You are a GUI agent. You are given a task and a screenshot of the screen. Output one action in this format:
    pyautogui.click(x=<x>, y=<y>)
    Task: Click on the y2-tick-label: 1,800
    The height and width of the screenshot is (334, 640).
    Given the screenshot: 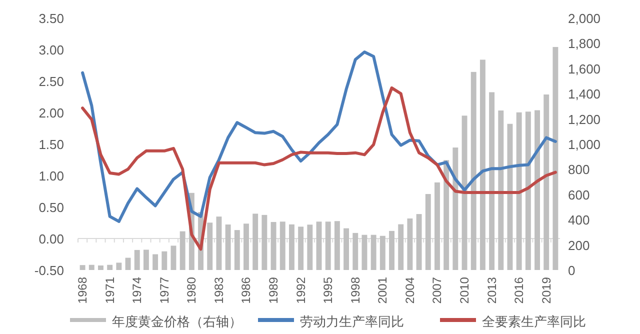 What is the action you would take?
    pyautogui.click(x=584, y=44)
    